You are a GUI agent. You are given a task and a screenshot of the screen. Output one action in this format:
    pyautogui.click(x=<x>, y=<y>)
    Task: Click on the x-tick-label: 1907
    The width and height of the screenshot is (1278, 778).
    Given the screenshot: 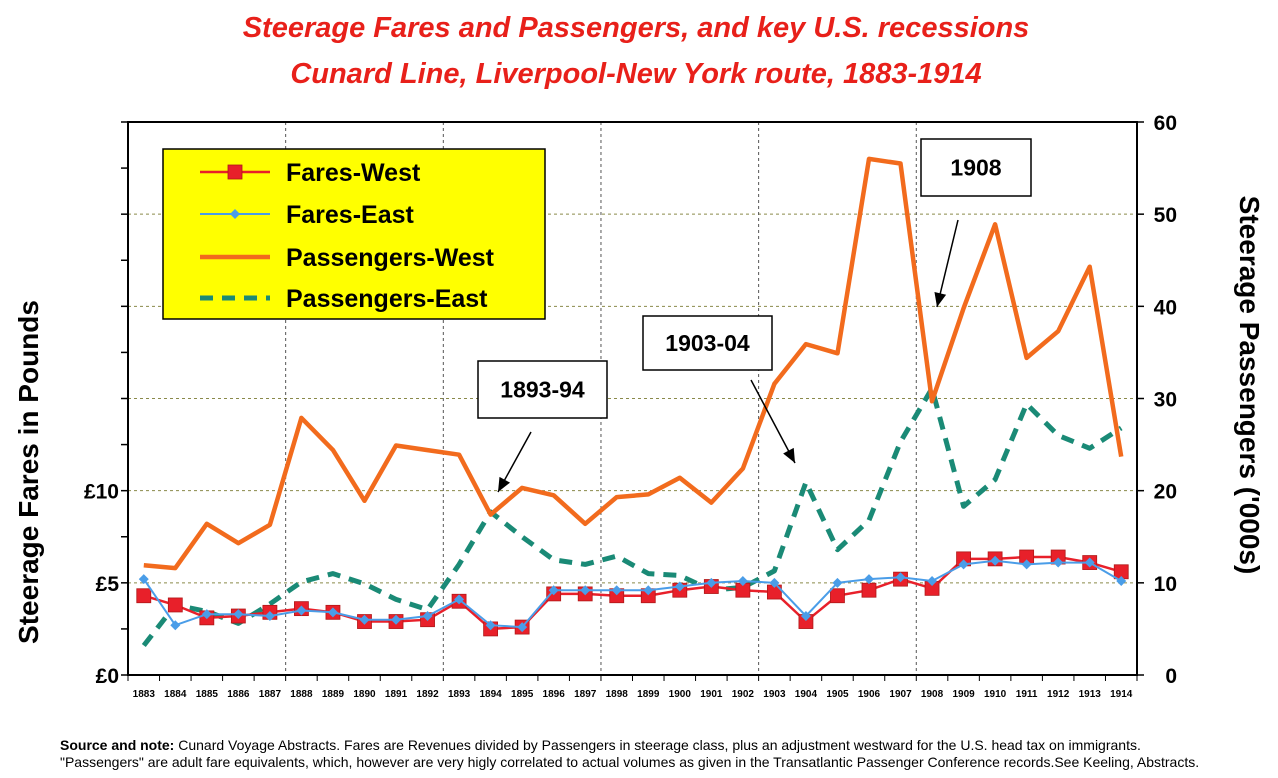 What is the action you would take?
    pyautogui.click(x=900, y=694)
    